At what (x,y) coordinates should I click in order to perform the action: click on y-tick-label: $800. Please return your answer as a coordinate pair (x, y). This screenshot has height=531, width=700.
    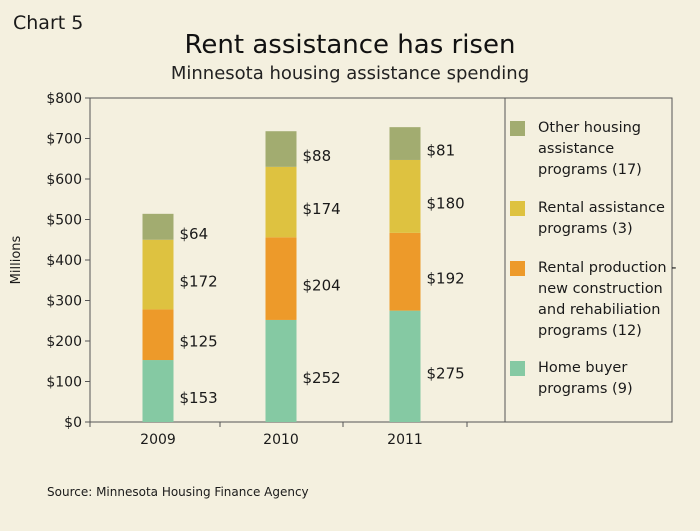
    Looking at the image, I should click on (64, 99).